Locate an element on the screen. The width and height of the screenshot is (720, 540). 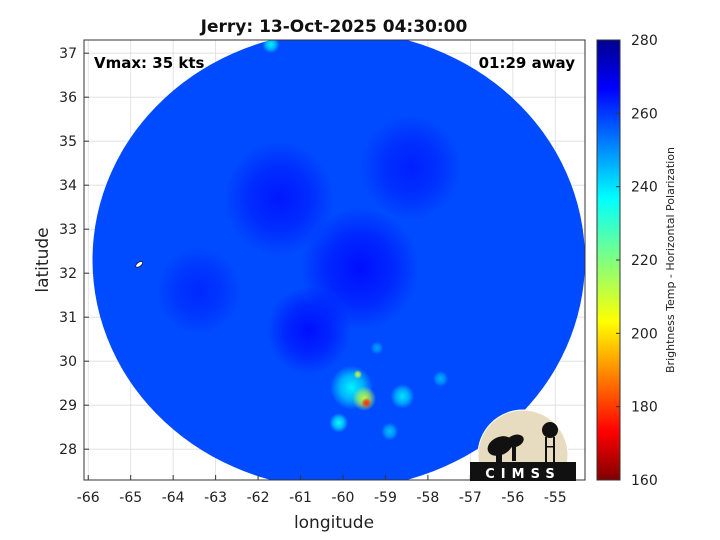
cimss-logo: CIMSS is located at coordinates (523, 445).